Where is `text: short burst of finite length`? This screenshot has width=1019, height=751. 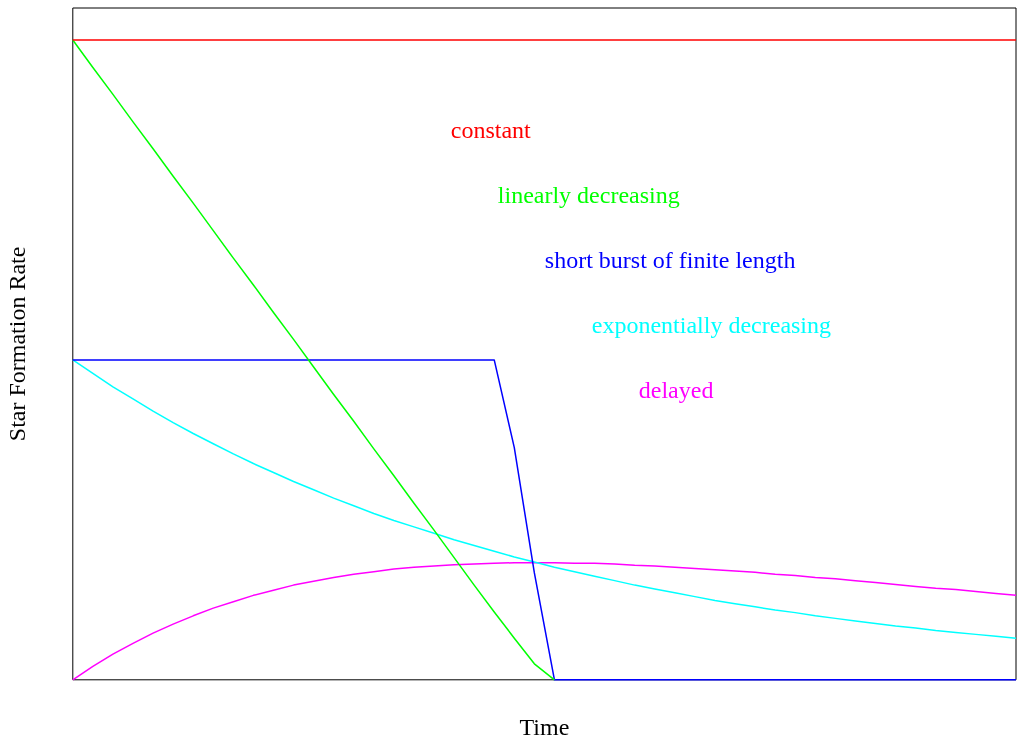 text: short burst of finite length is located at coordinates (670, 260).